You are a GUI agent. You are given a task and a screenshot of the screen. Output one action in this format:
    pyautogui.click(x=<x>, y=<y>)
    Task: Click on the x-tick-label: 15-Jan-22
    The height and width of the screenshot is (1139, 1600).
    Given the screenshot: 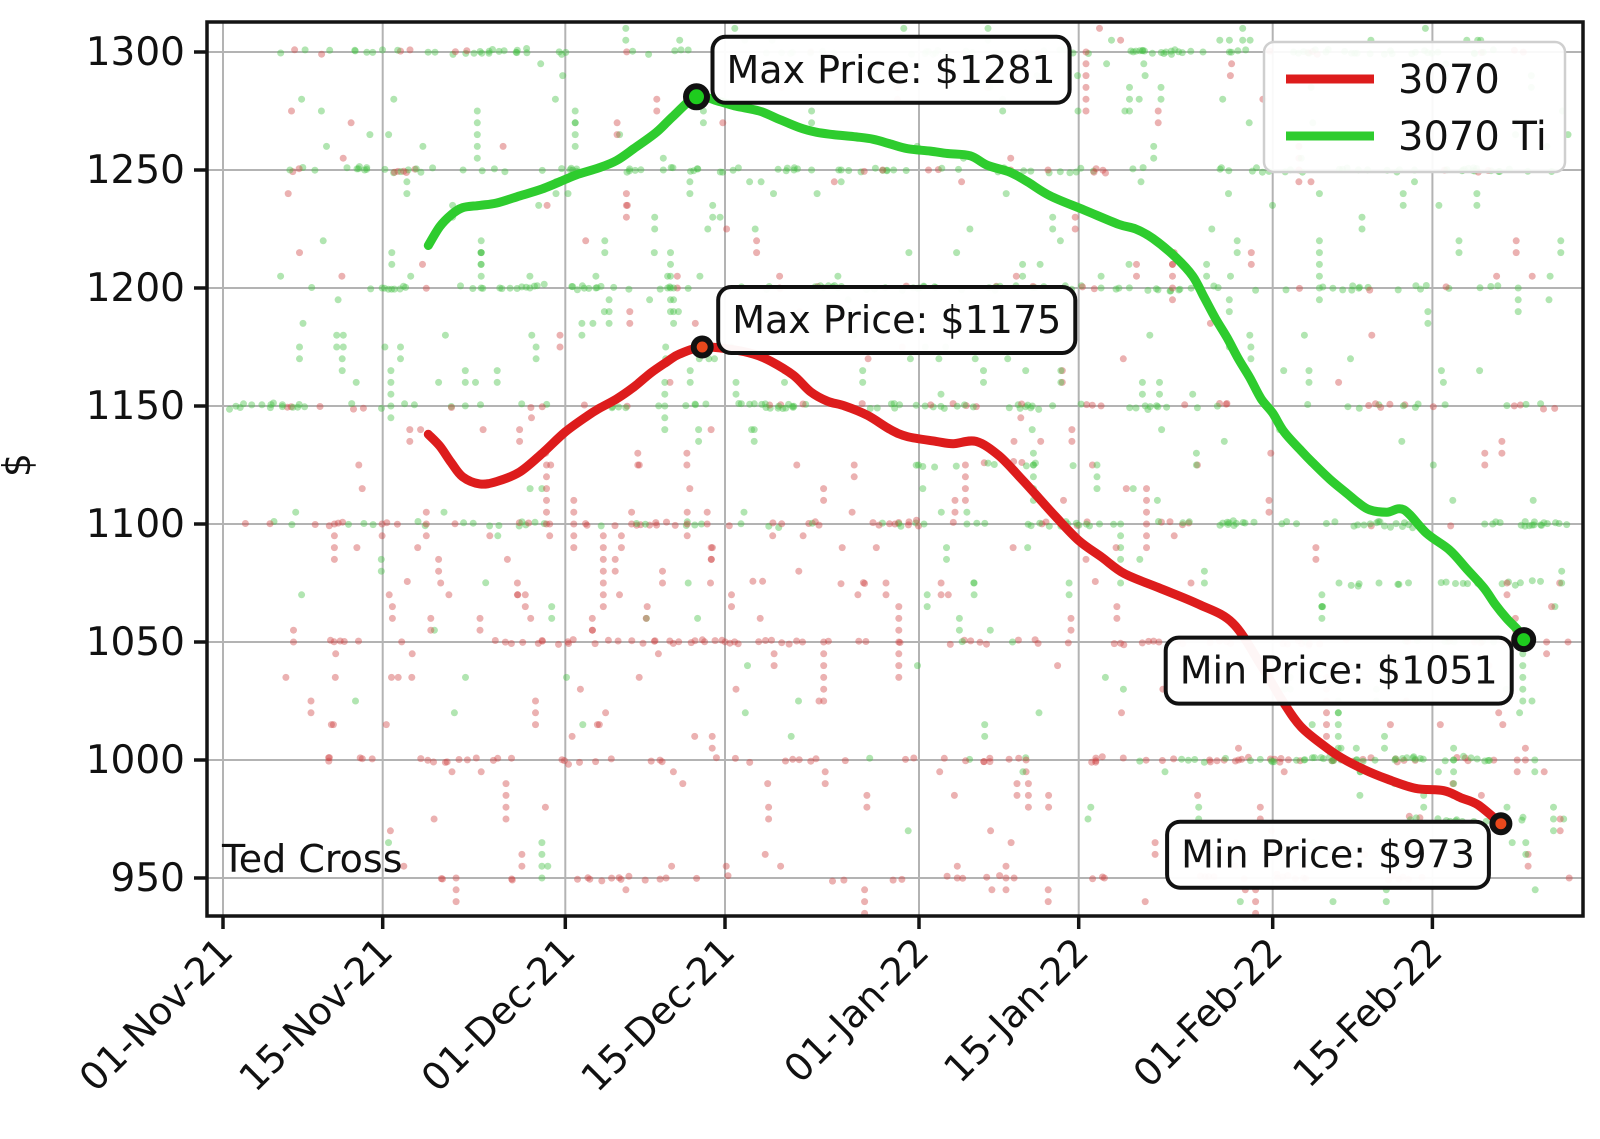 What is the action you would take?
    pyautogui.click(x=1016, y=1010)
    